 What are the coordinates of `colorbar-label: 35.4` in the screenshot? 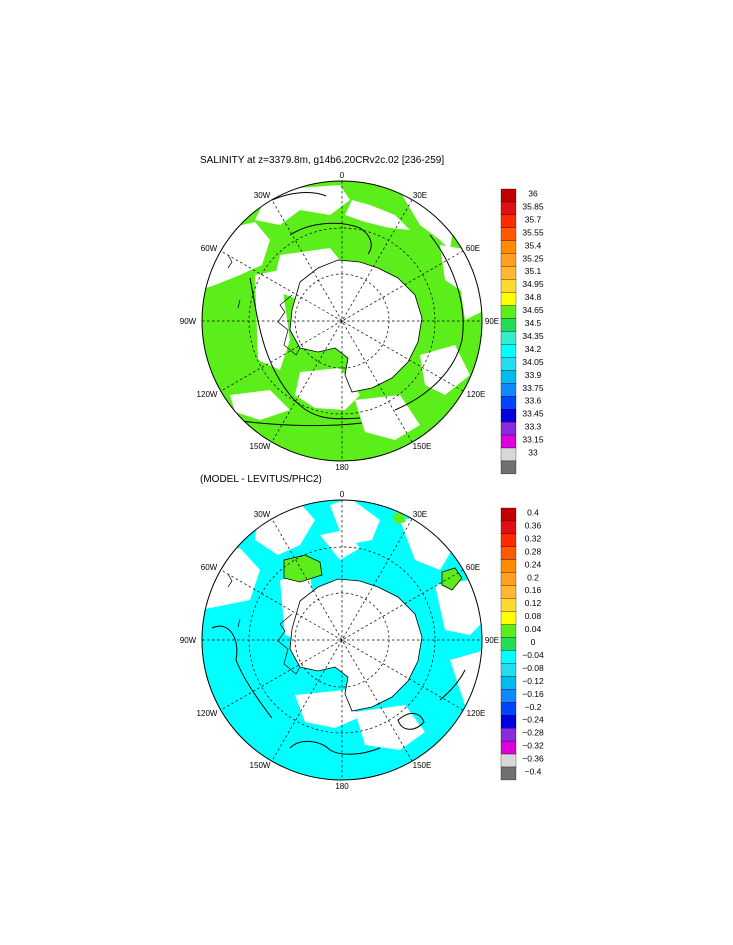 It's located at (533, 245).